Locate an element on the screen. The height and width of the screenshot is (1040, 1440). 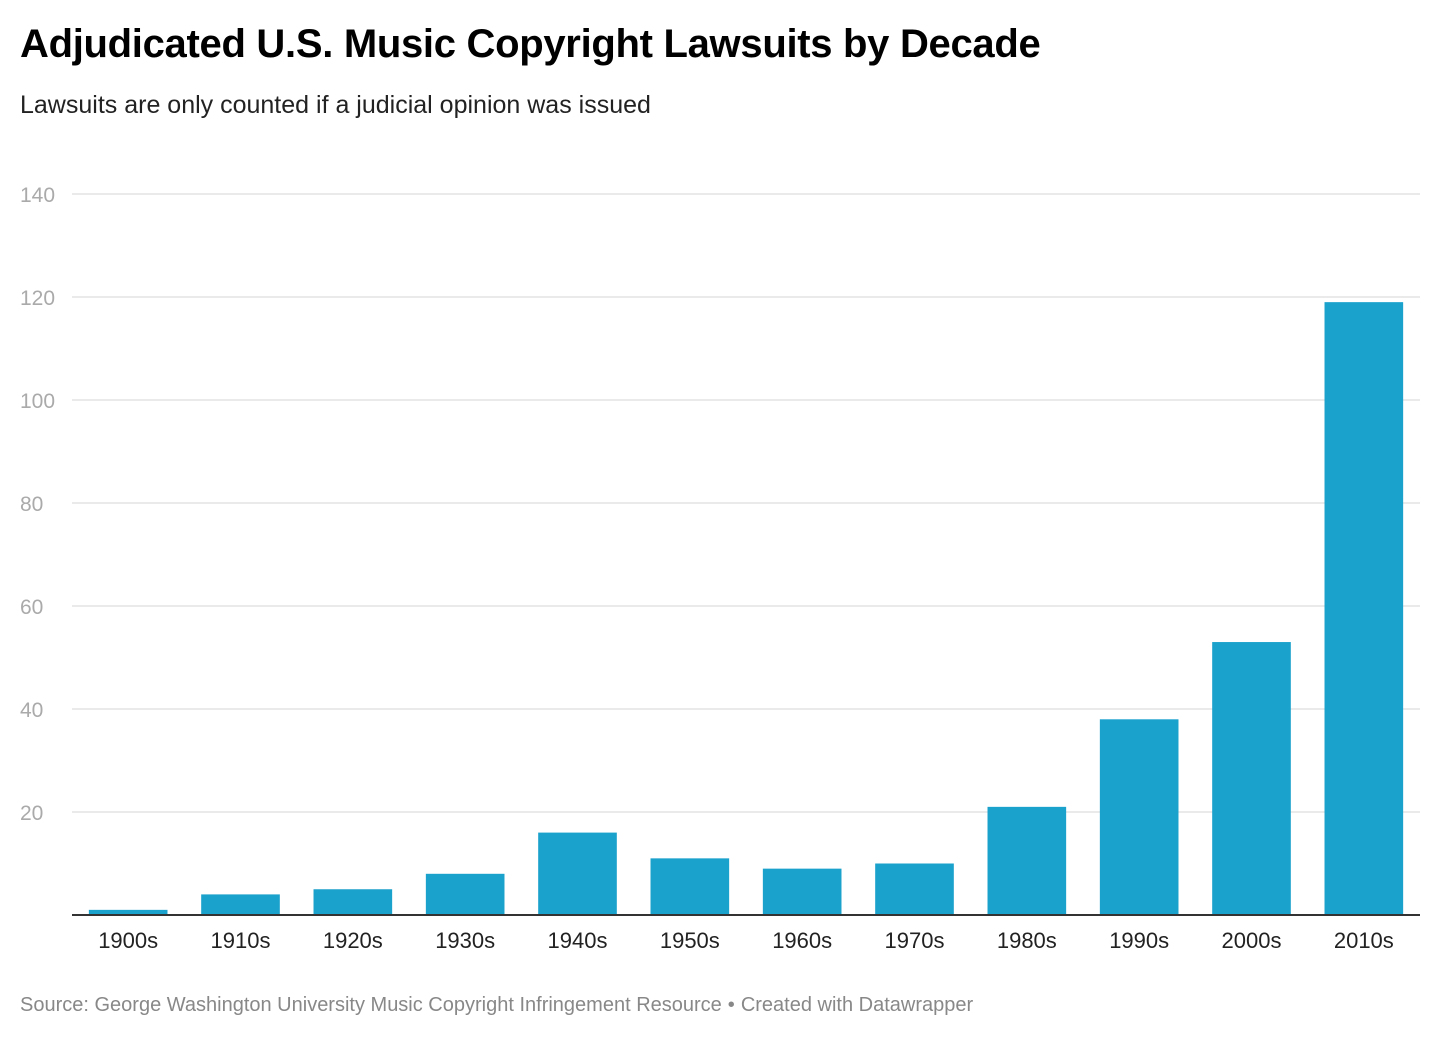
y-tick-label: 120 is located at coordinates (37, 298).